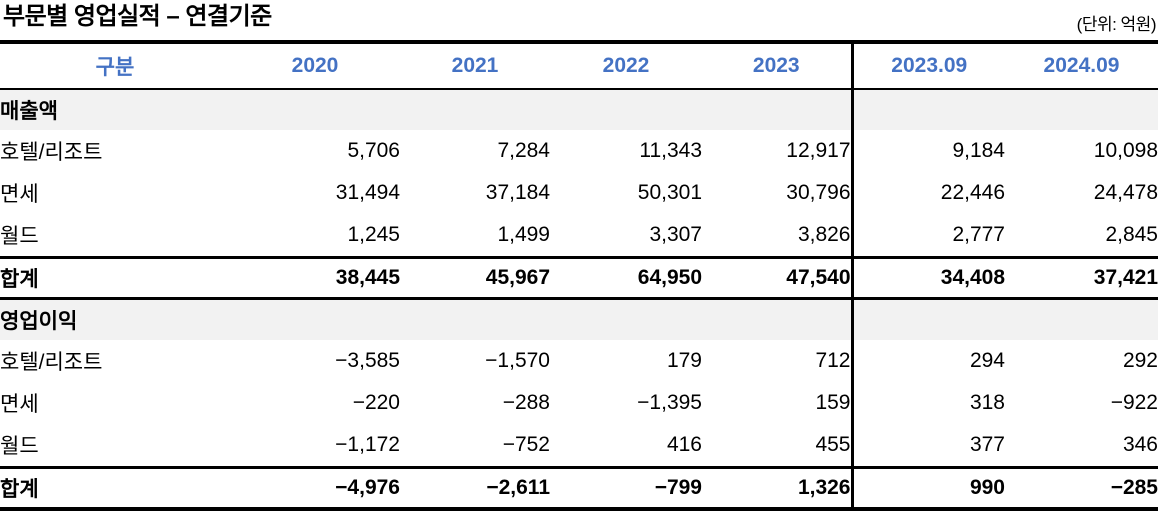  What do you see at coordinates (684, 360) in the screenshot?
I see `cell-value: 179` at bounding box center [684, 360].